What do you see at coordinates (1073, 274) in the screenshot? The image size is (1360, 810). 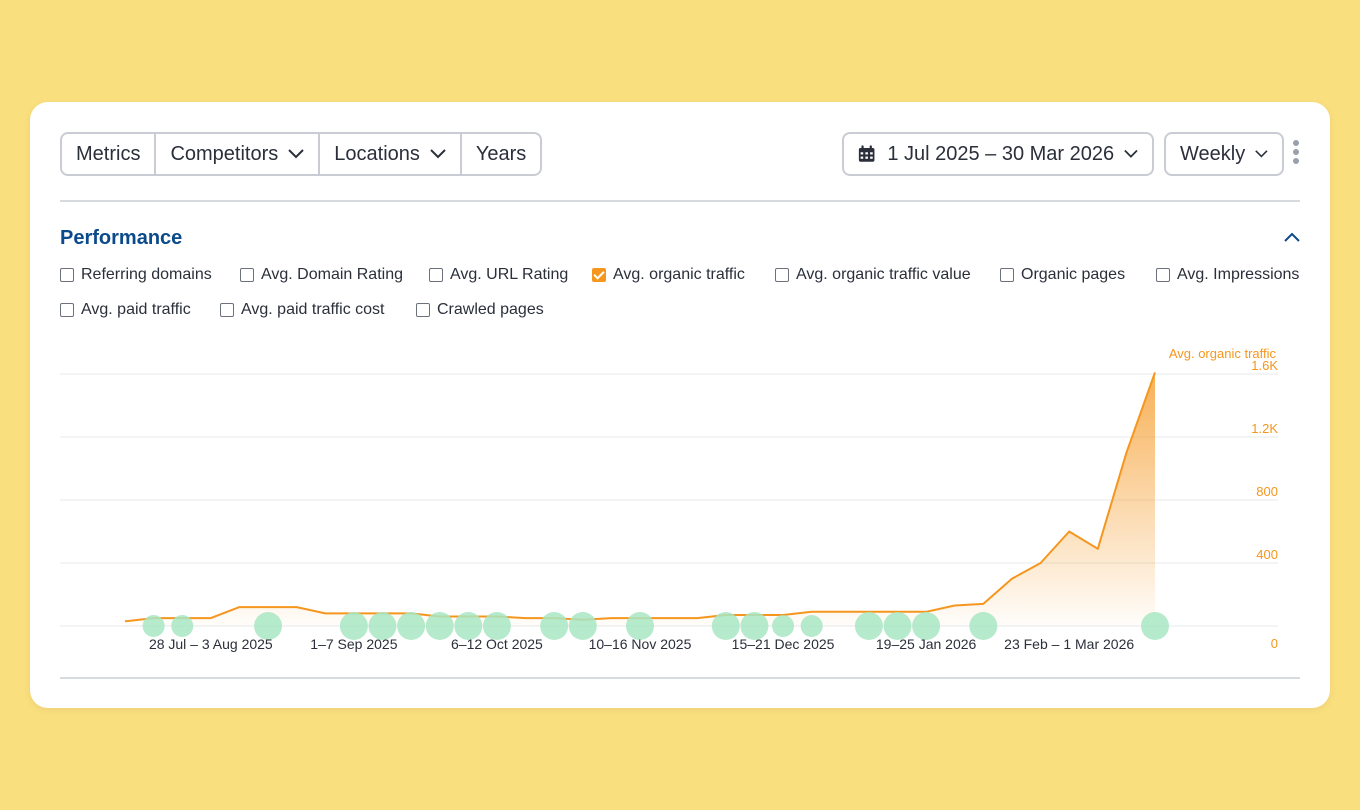 I see `checkbox-label: Organic pages` at bounding box center [1073, 274].